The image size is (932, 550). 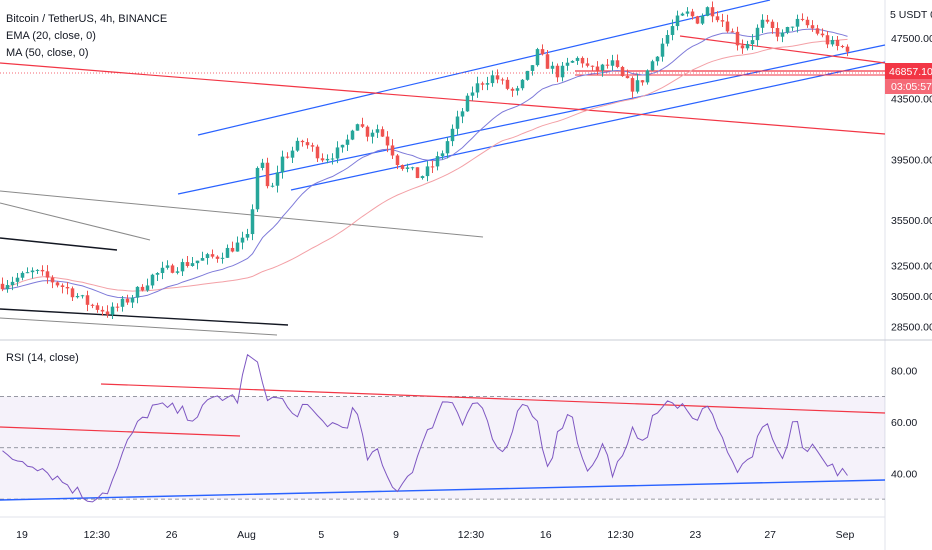 What do you see at coordinates (770, 535) in the screenshot?
I see `time-tick-label: 27` at bounding box center [770, 535].